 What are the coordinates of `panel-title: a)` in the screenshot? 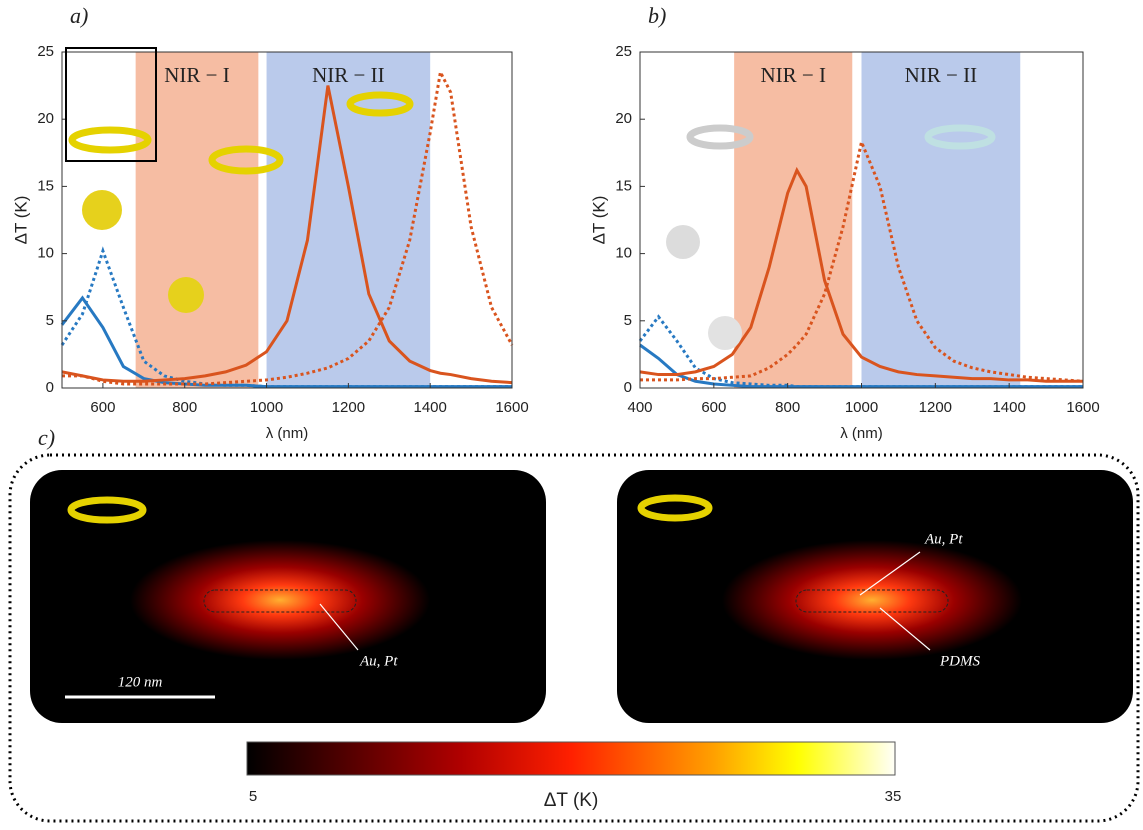 It's located at (79, 15).